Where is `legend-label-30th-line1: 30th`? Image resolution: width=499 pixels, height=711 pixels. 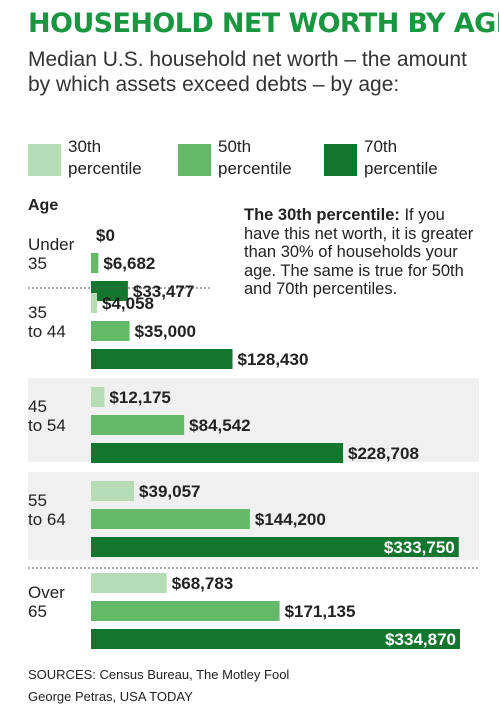
legend-label-30th-line1: 30th is located at coordinates (85, 146).